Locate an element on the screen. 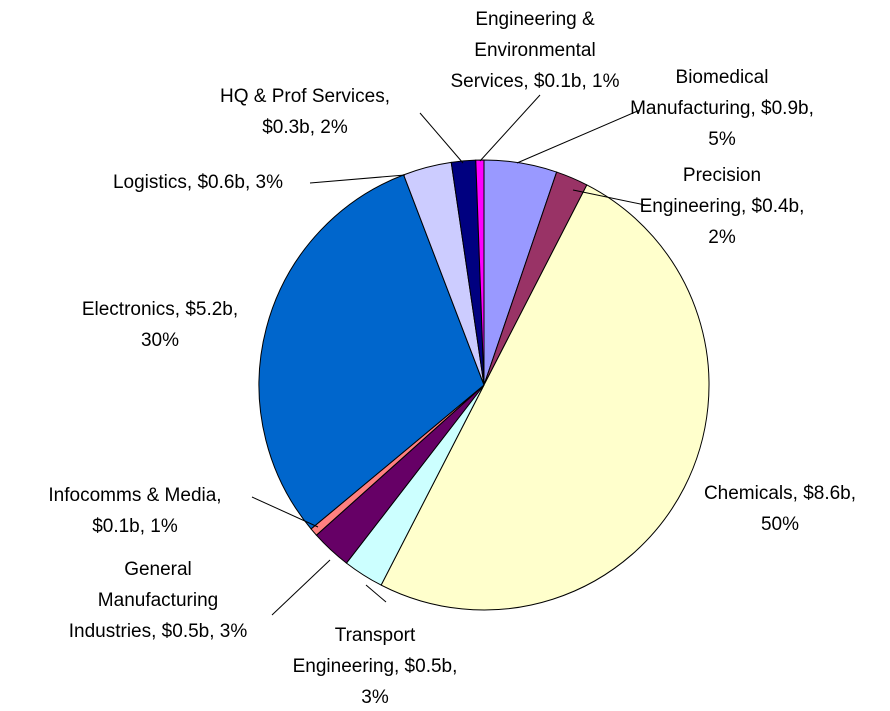  slice-label: 3% is located at coordinates (375, 697).